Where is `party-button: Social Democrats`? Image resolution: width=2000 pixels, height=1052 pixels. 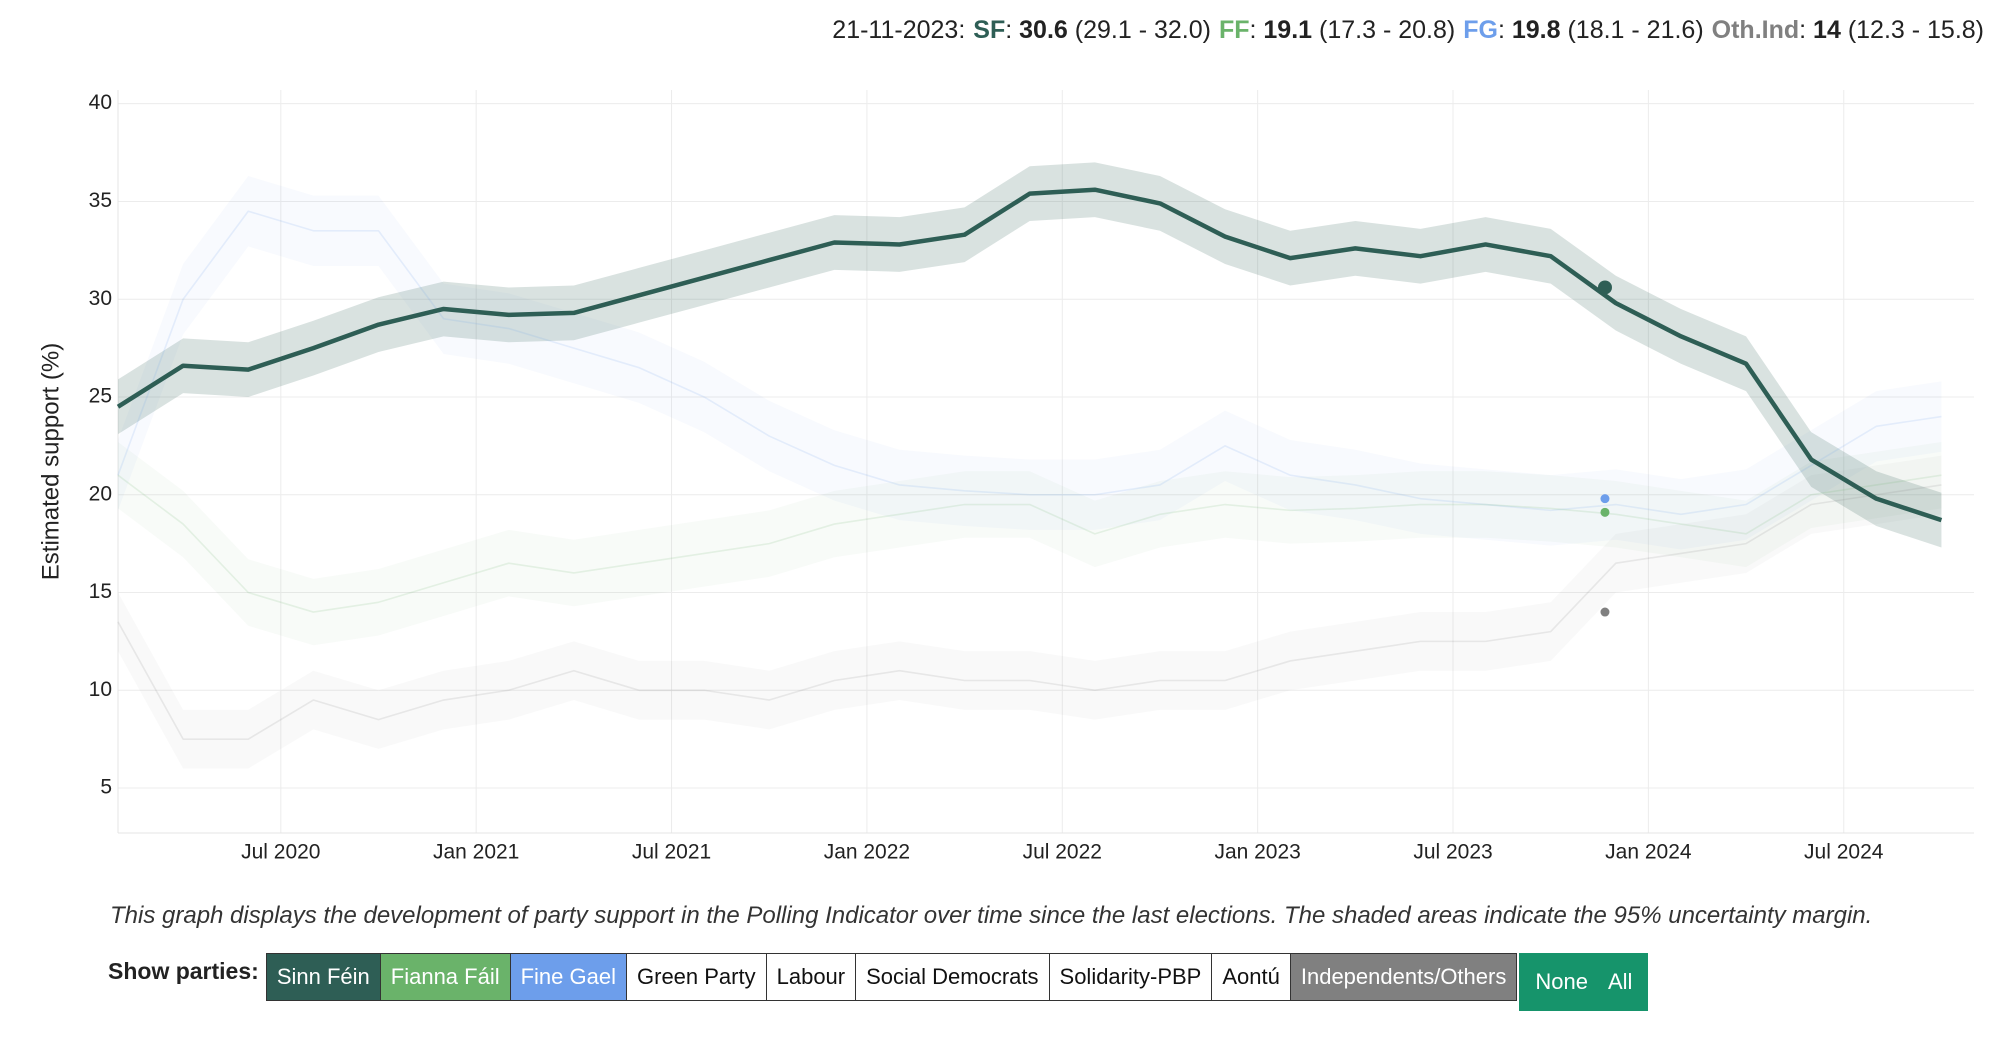
party-button: Social Democrats is located at coordinates (952, 977).